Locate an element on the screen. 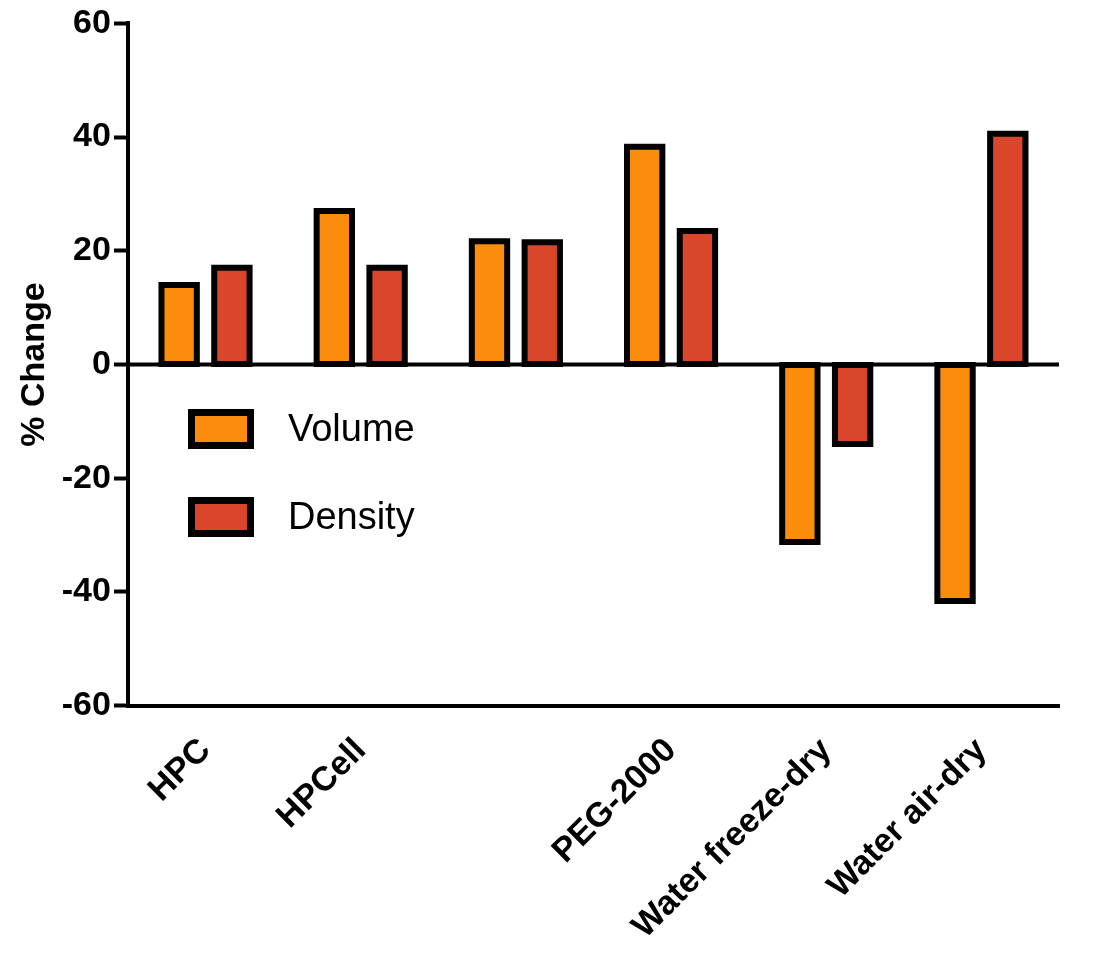  y-tick-label: 0 is located at coordinates (101, 361).